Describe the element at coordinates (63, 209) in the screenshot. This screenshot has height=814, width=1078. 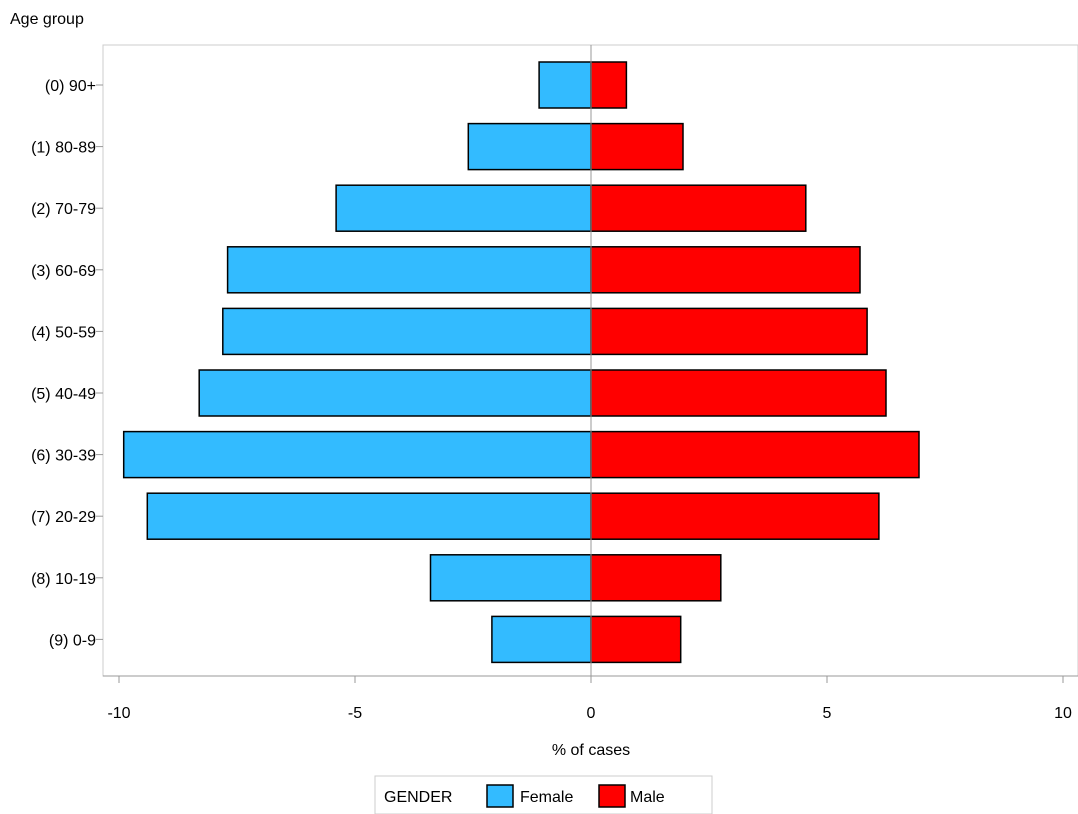
I see `y-tick-label: (2) 70-79` at that location.